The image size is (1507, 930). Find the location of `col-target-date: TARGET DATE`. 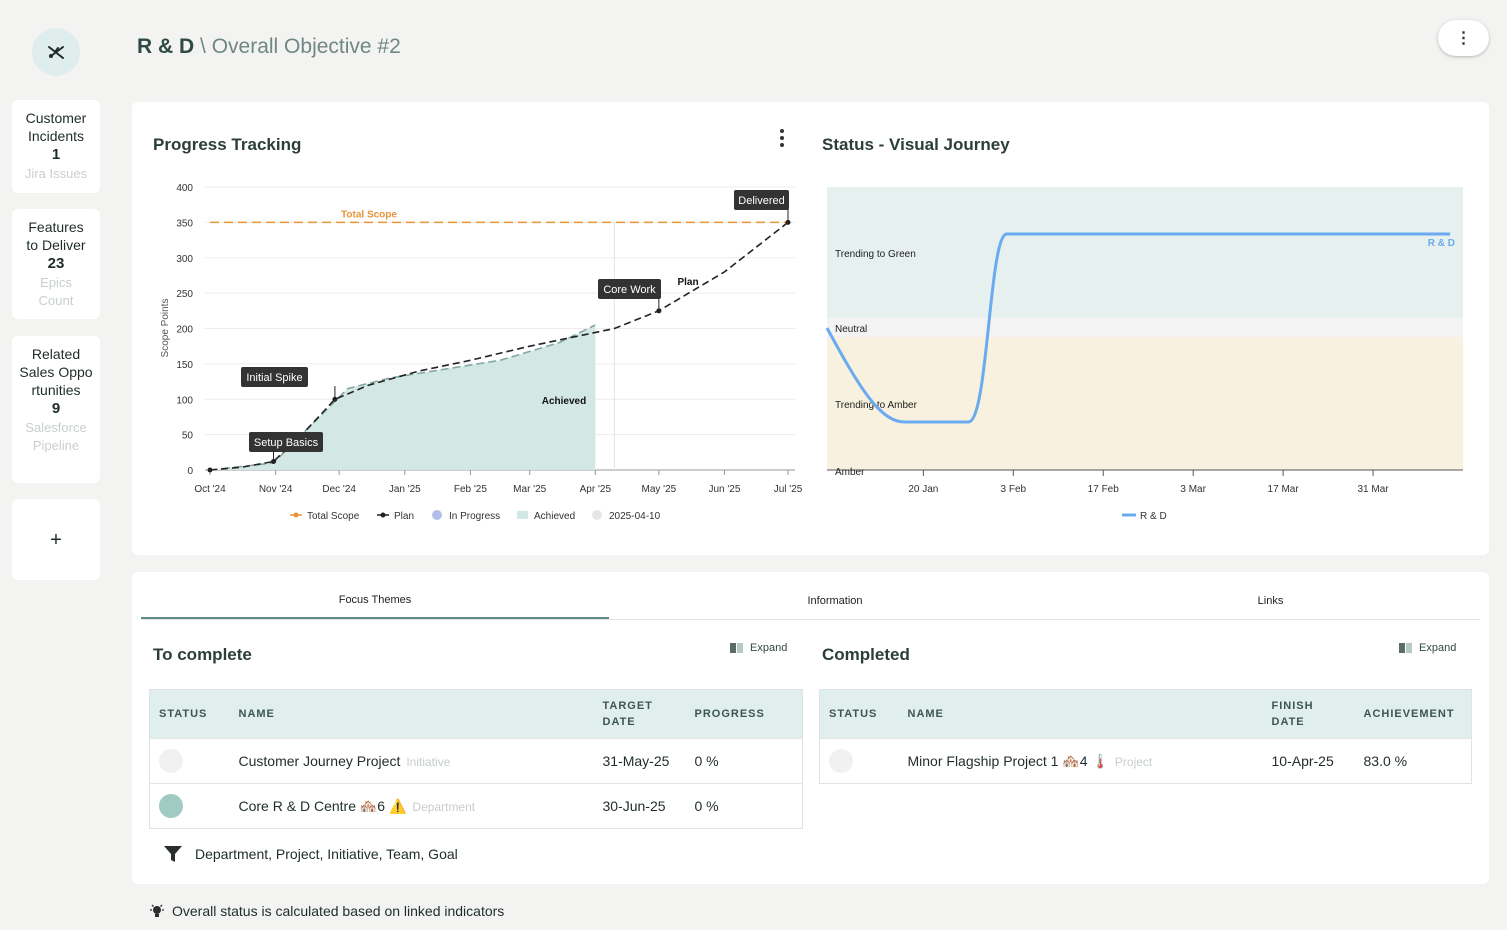

col-target-date: TARGET DATE is located at coordinates (639, 714).